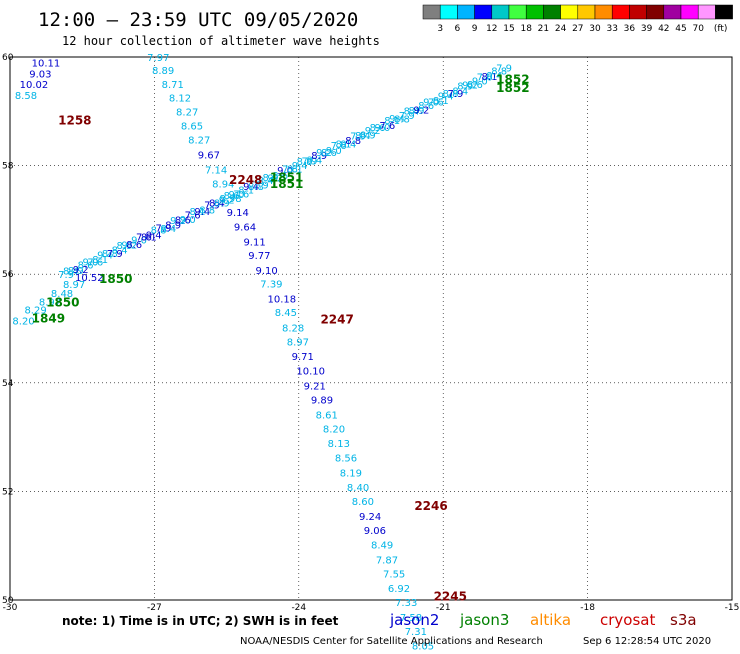  Describe the element at coordinates (282, 300) in the screenshot. I see `wave-height-value: 10.18` at that location.